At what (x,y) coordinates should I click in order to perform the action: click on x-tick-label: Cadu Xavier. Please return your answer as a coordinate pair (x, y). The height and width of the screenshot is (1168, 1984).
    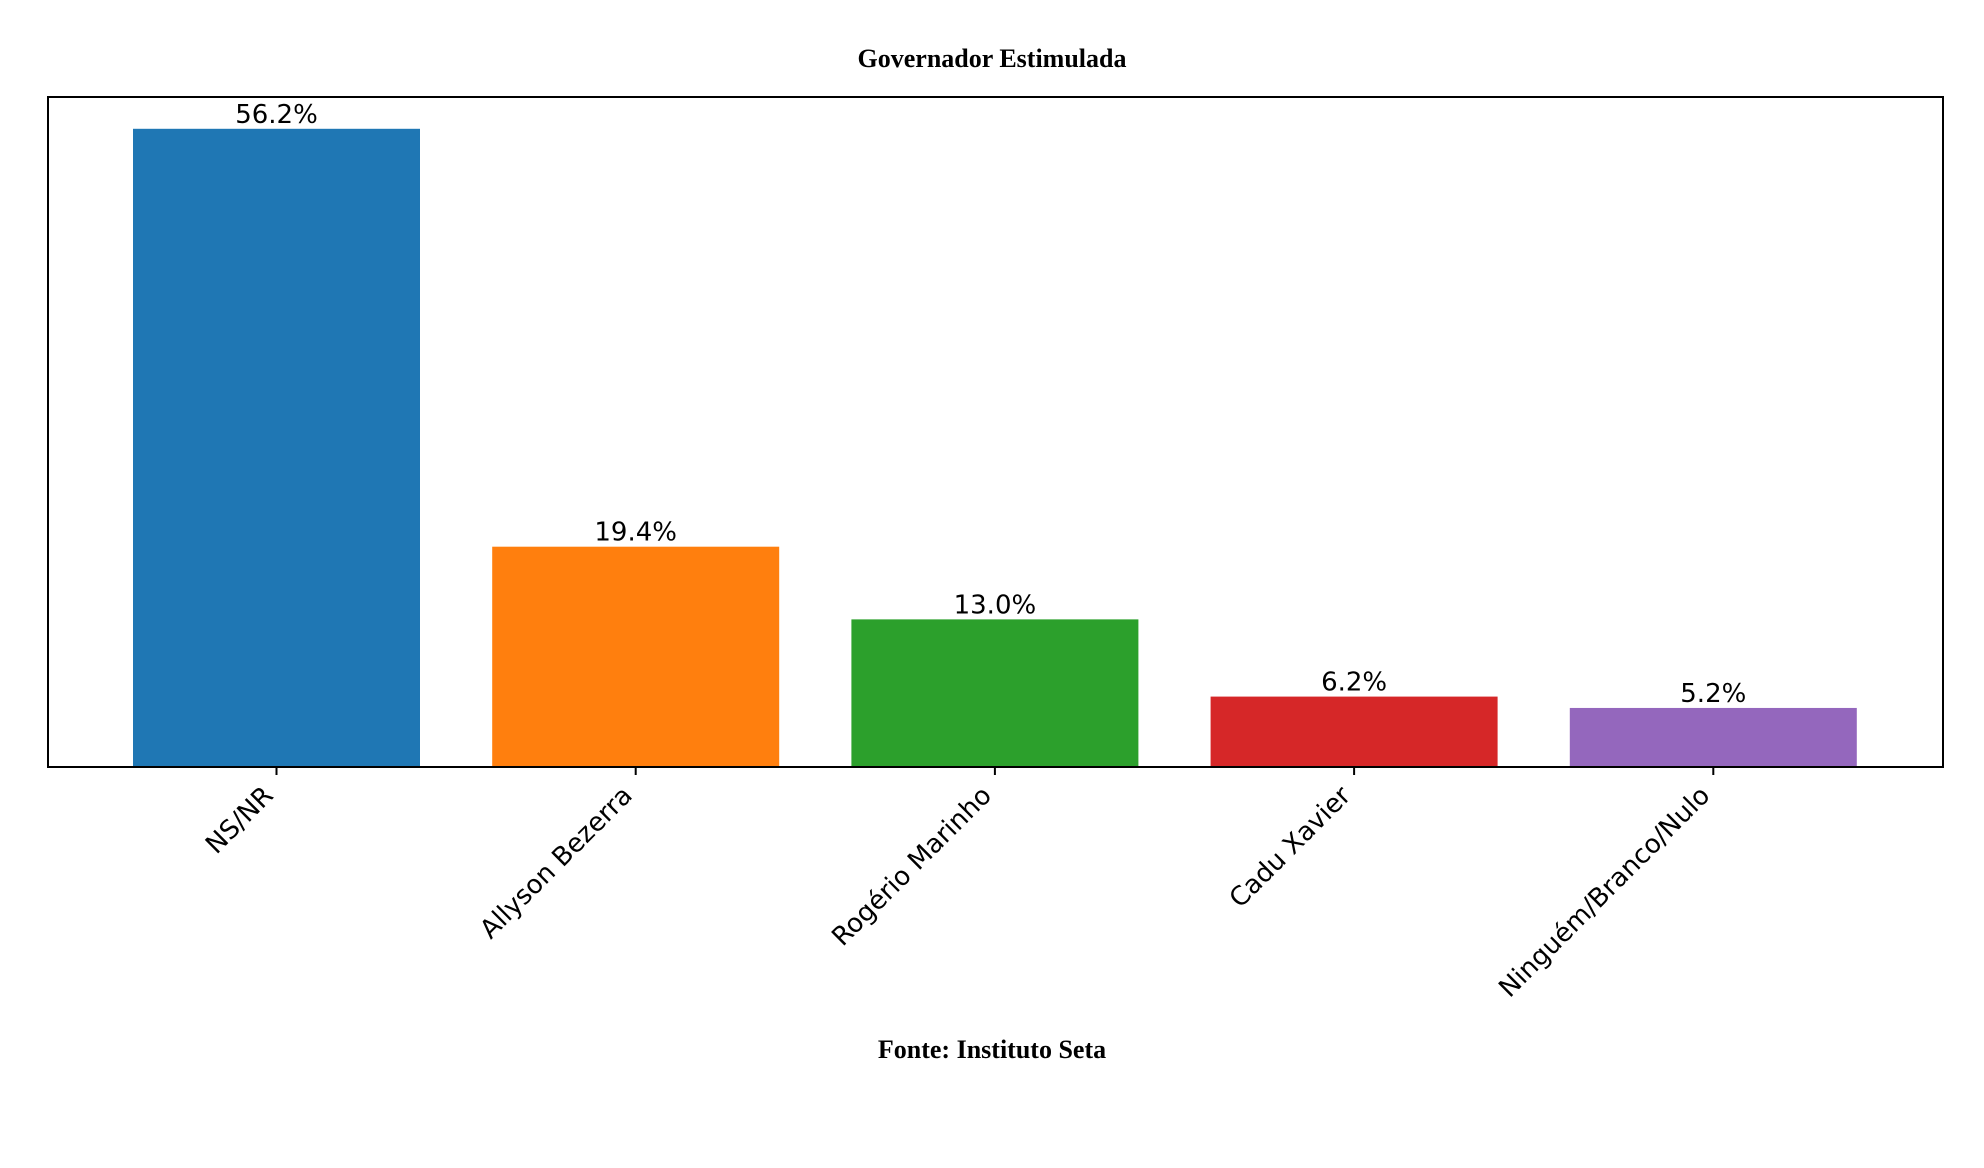
    Looking at the image, I should click on (1290, 847).